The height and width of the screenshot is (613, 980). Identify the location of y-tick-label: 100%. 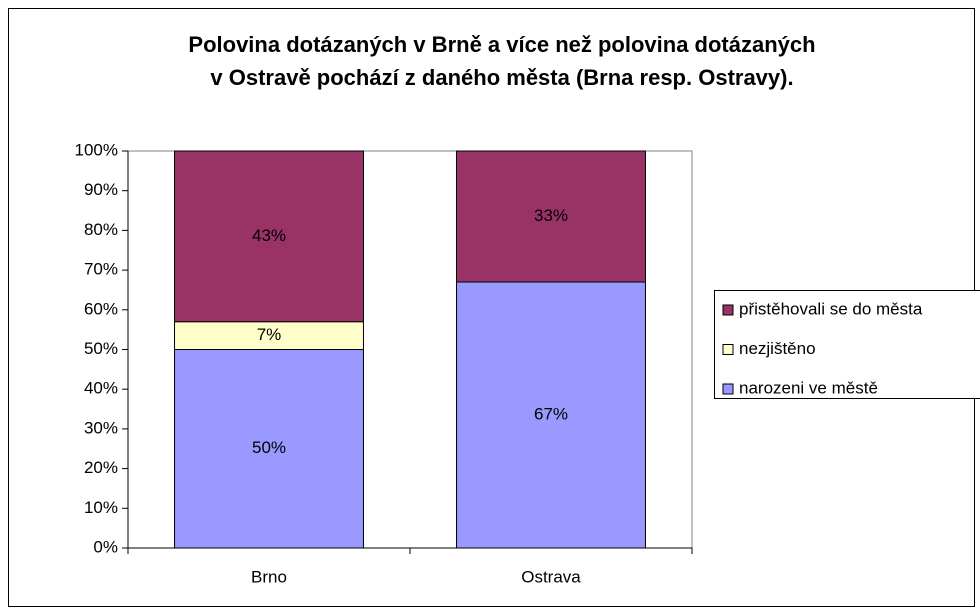
(96, 149).